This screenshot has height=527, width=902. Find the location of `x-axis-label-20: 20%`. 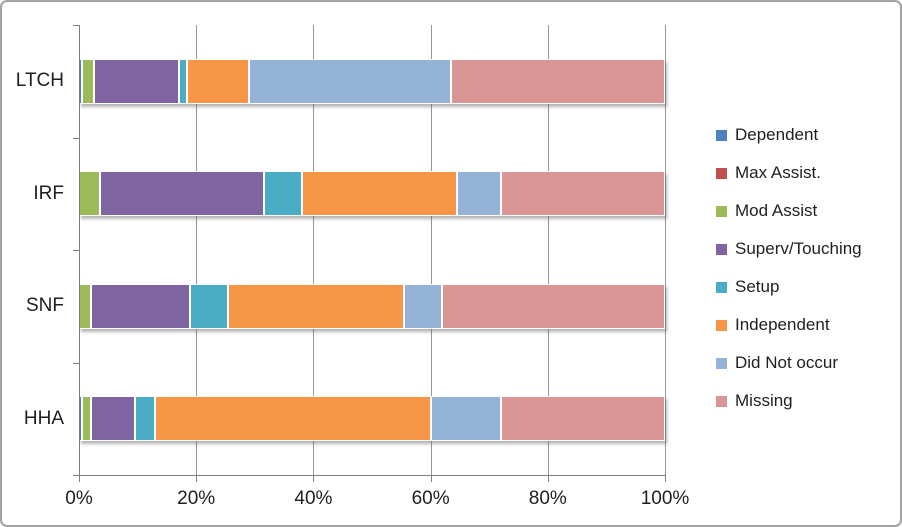

x-axis-label-20: 20% is located at coordinates (196, 498).